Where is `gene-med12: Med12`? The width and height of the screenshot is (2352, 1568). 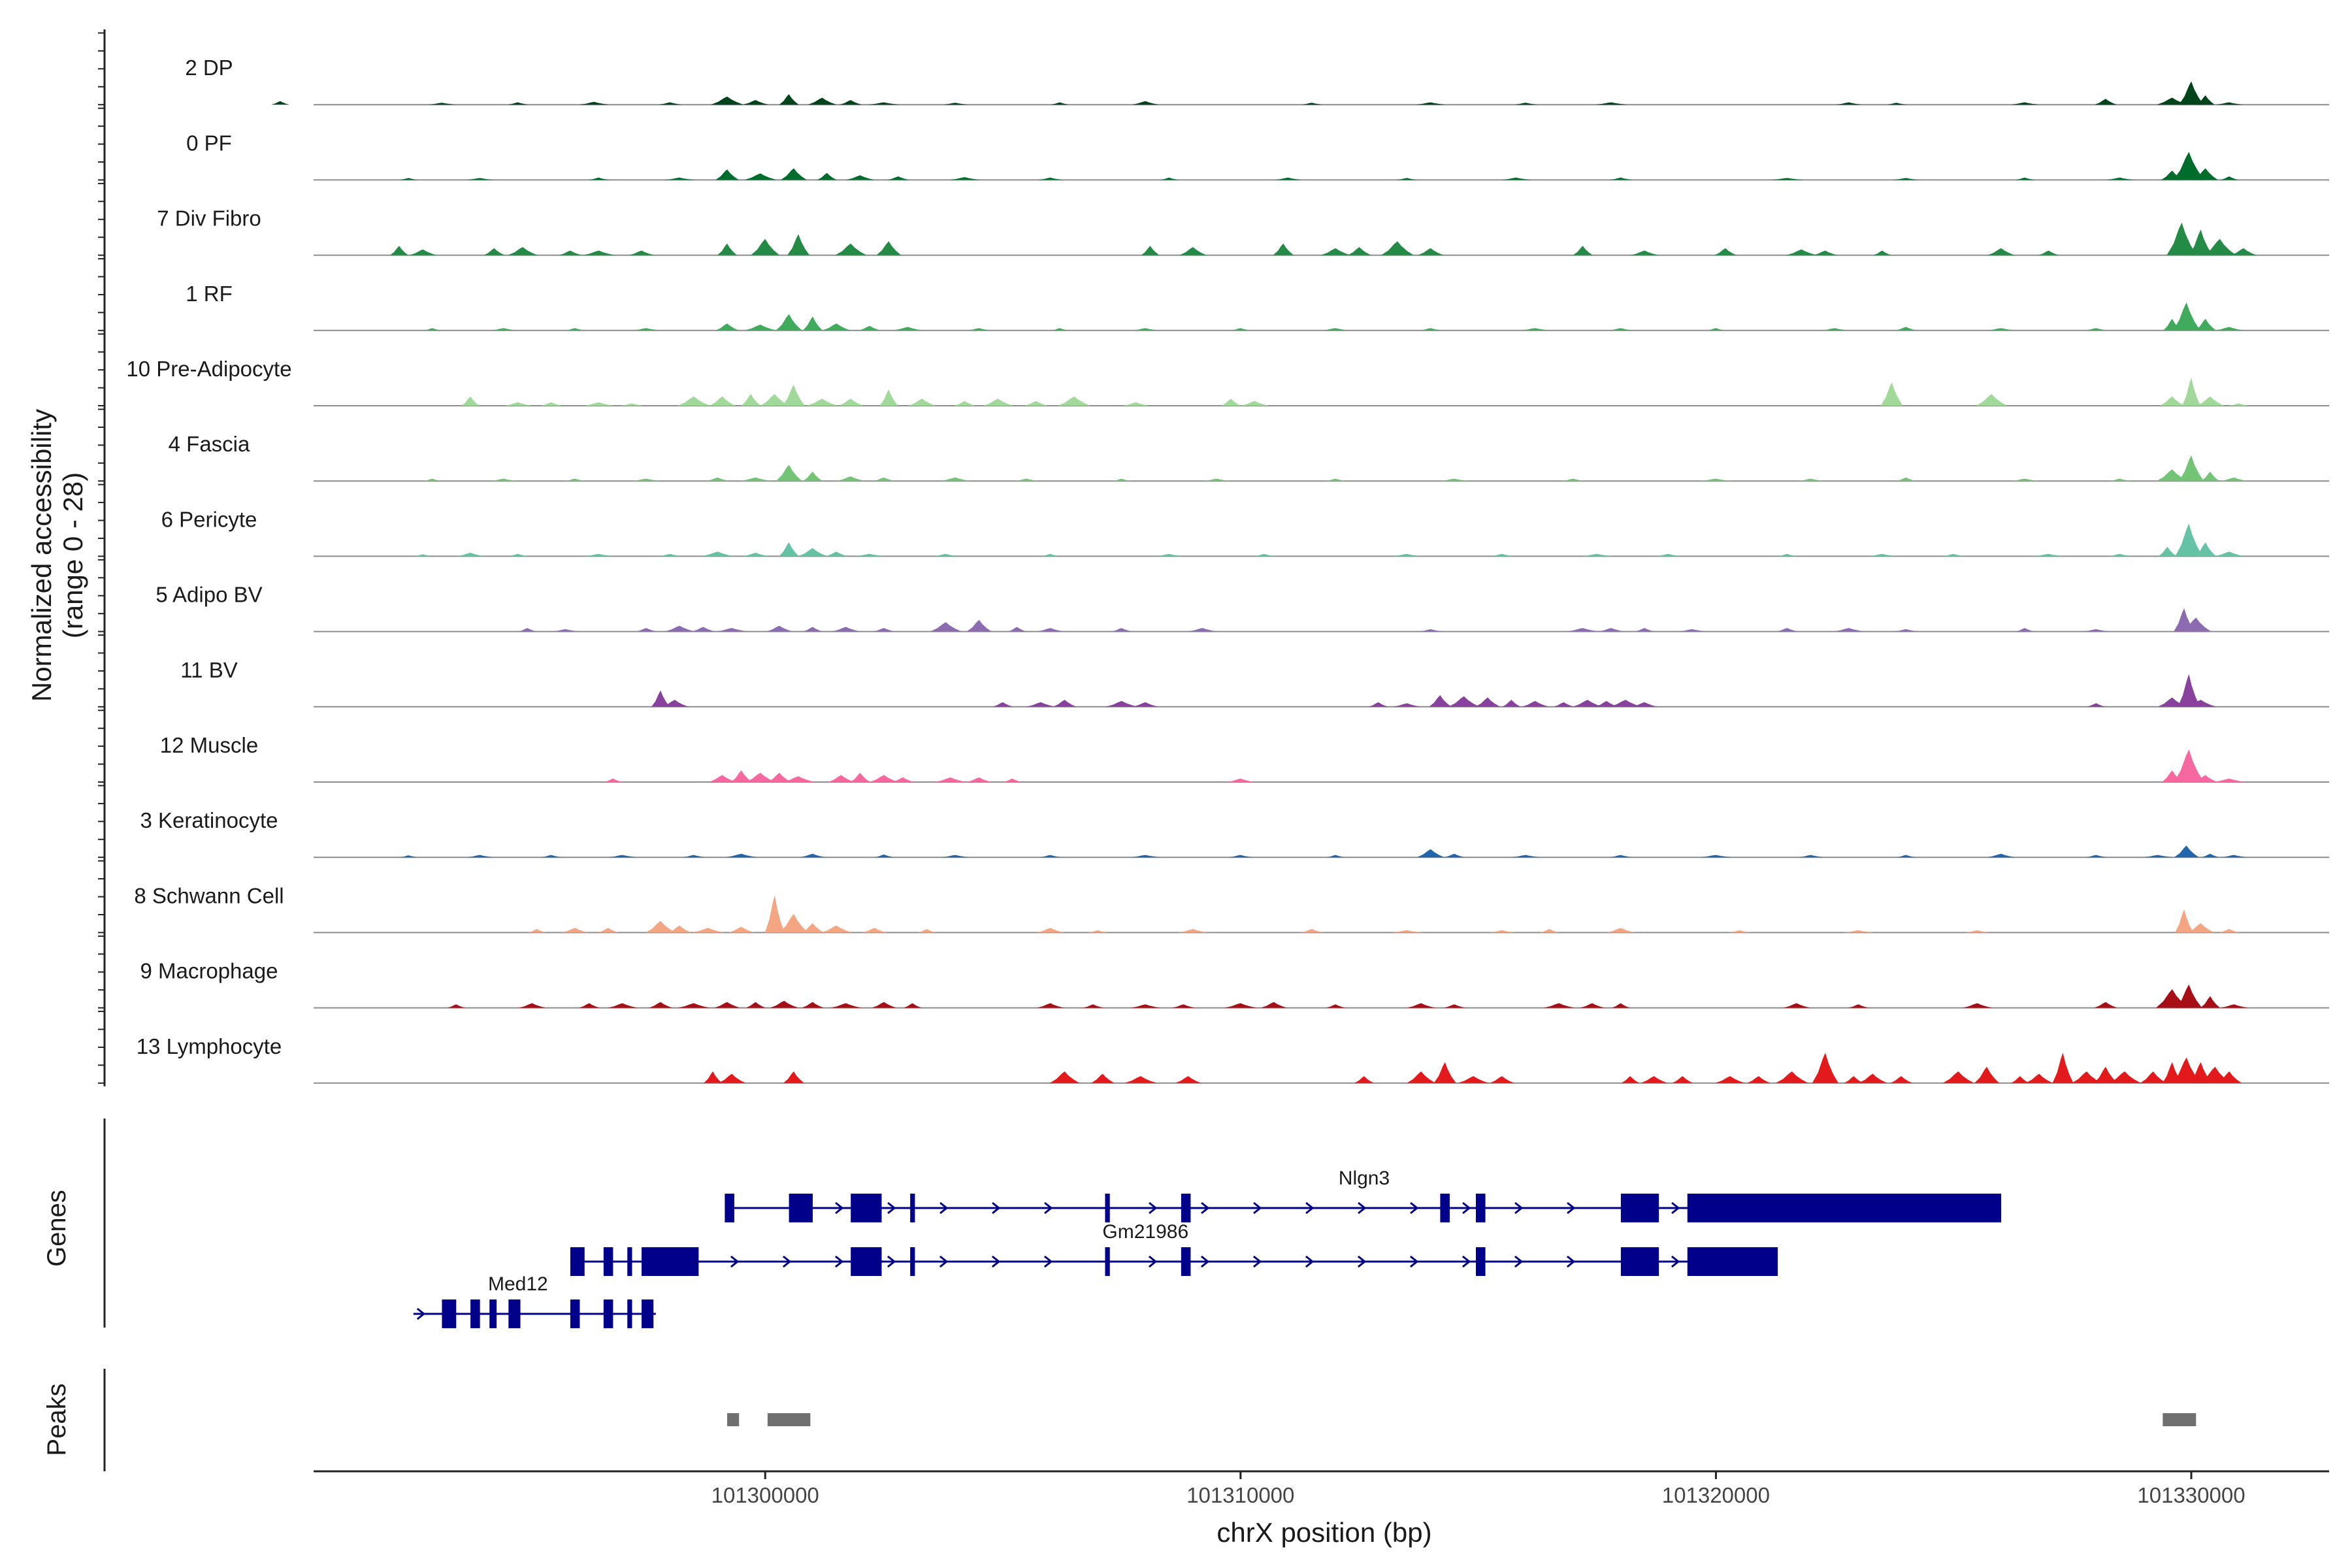 gene-med12: Med12 is located at coordinates (534, 1300).